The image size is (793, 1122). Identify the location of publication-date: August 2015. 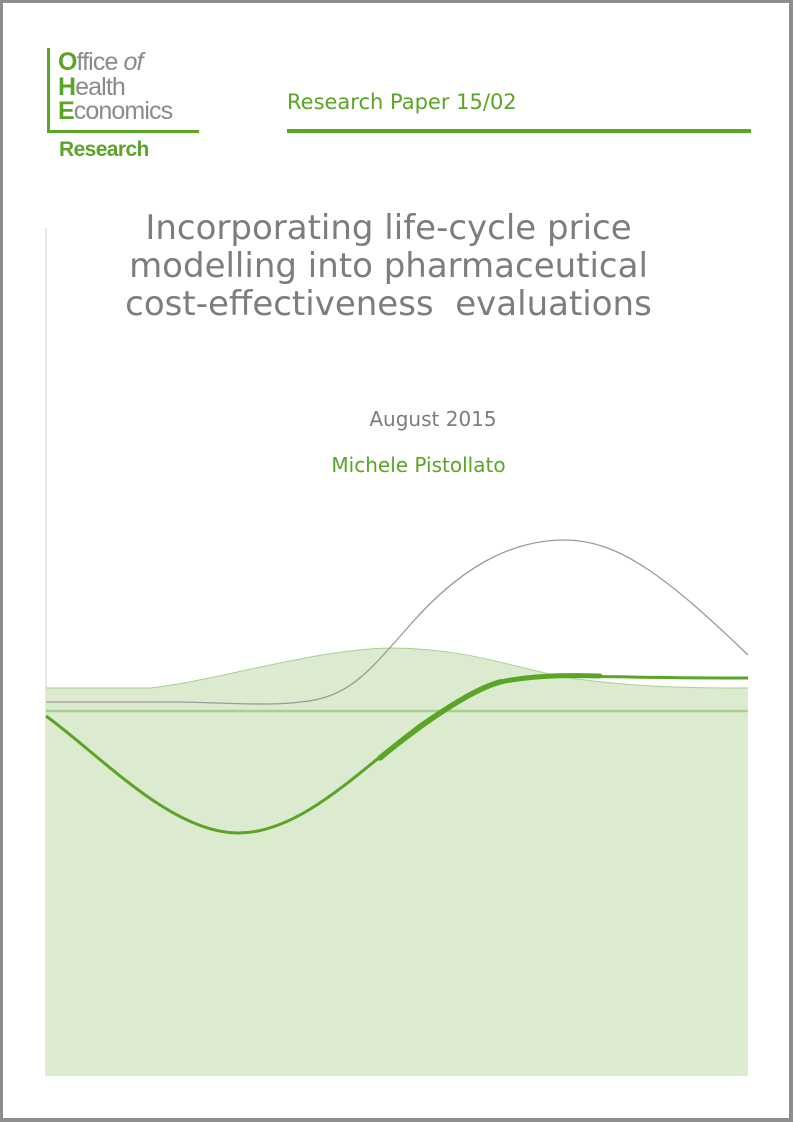
(433, 419).